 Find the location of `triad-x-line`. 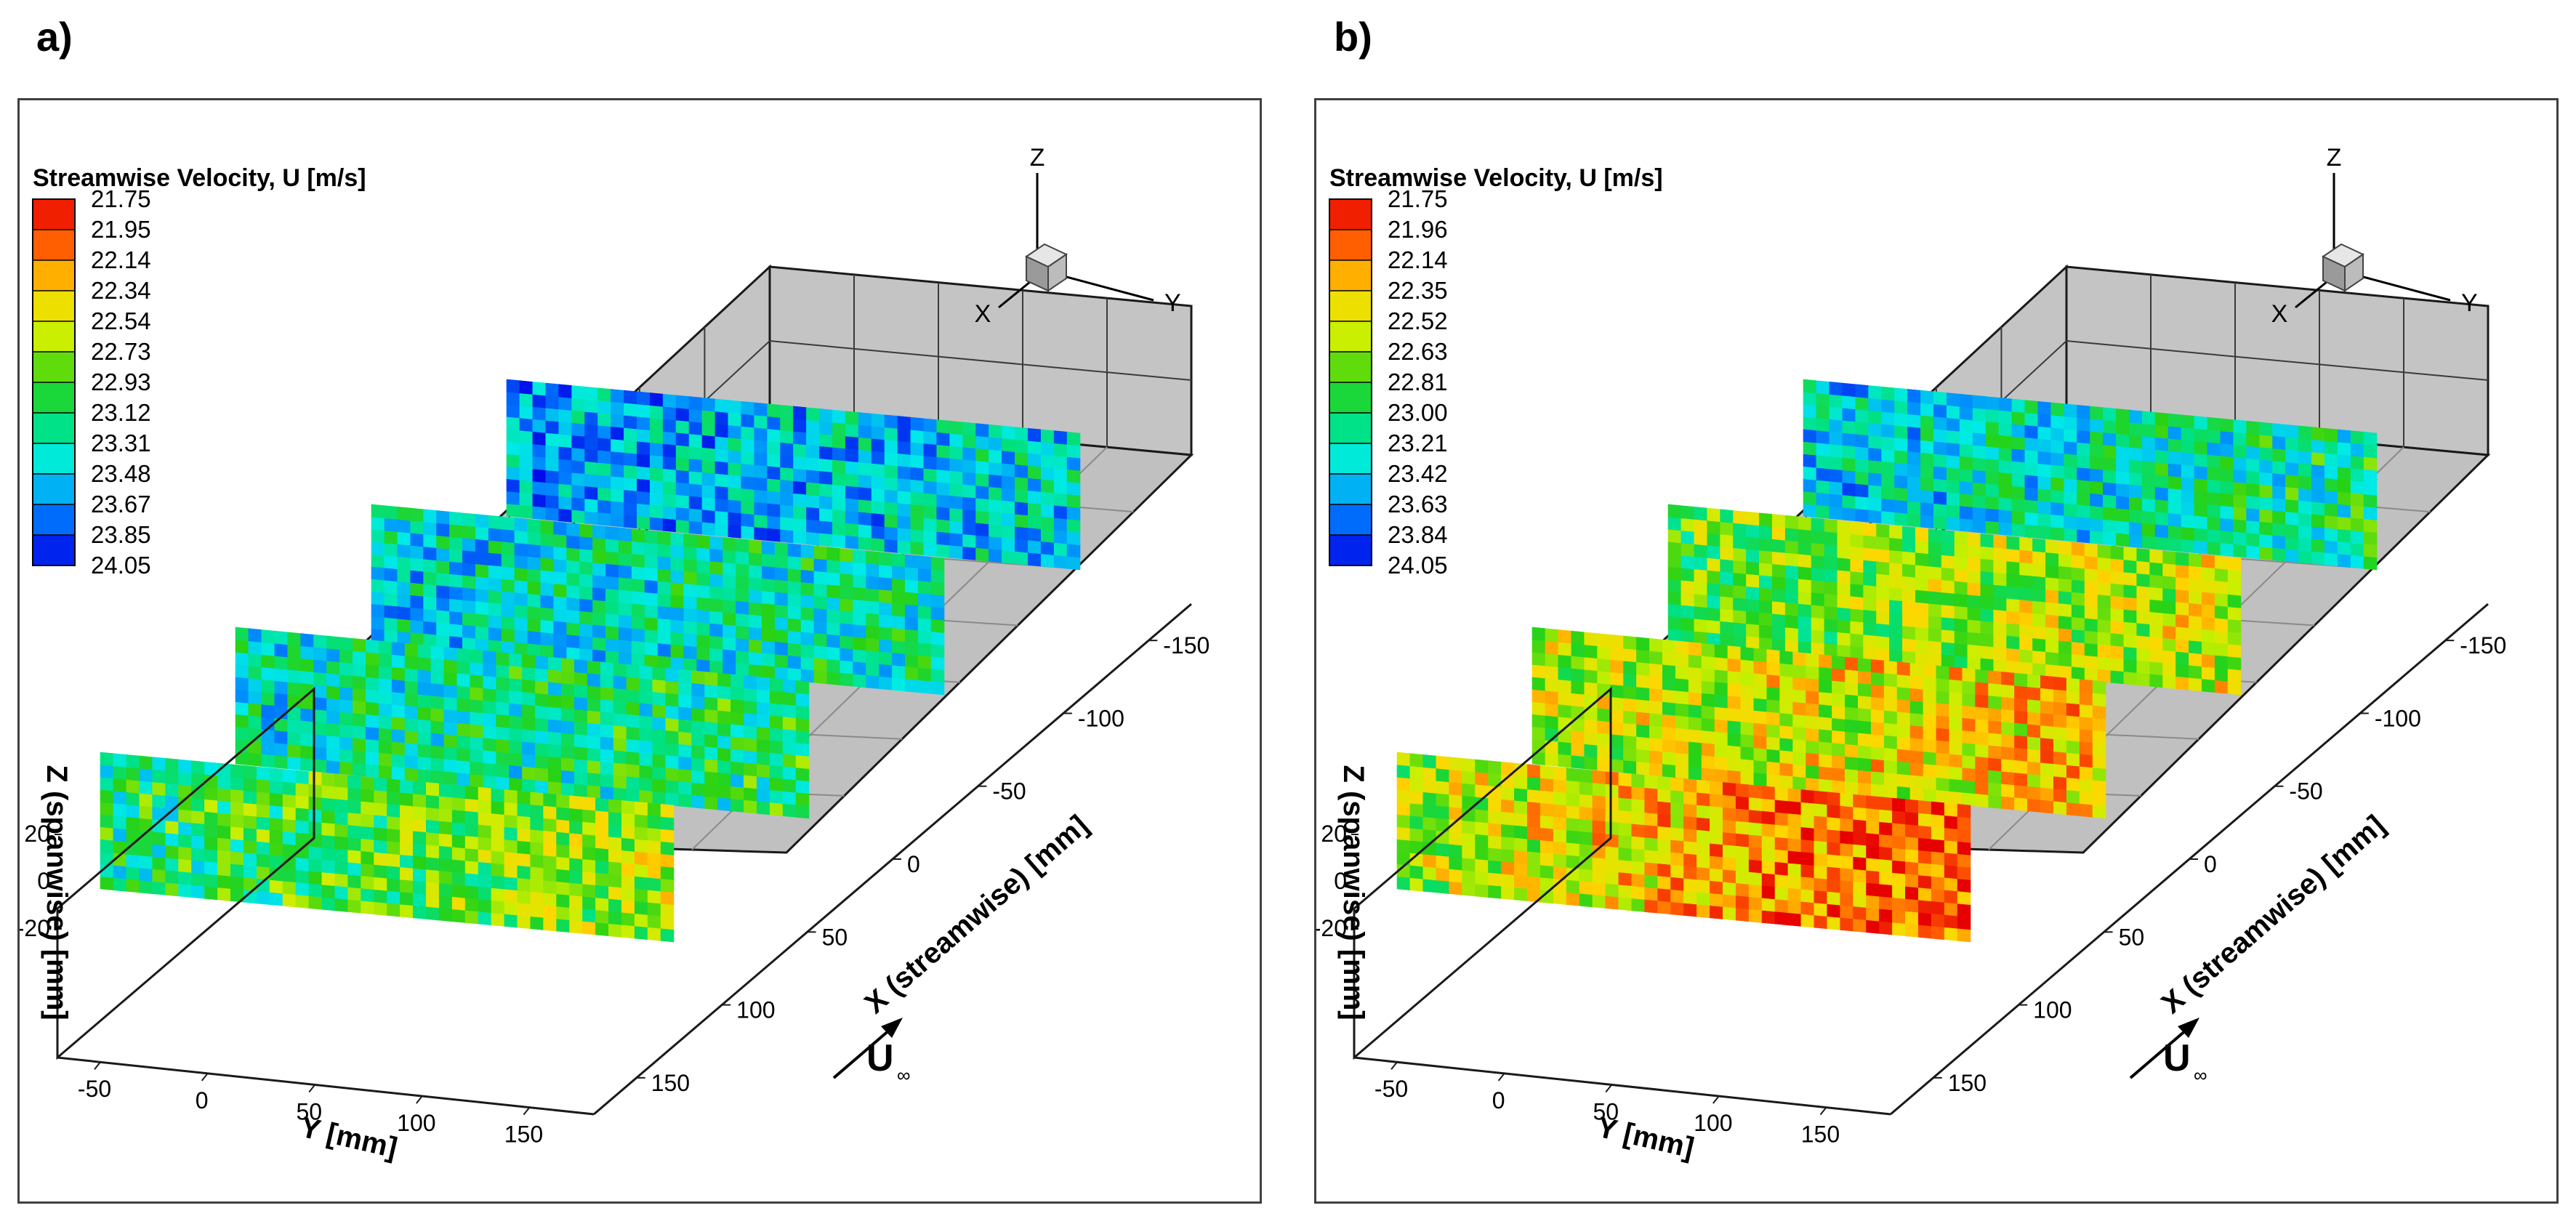

triad-x-line is located at coordinates (2311, 295).